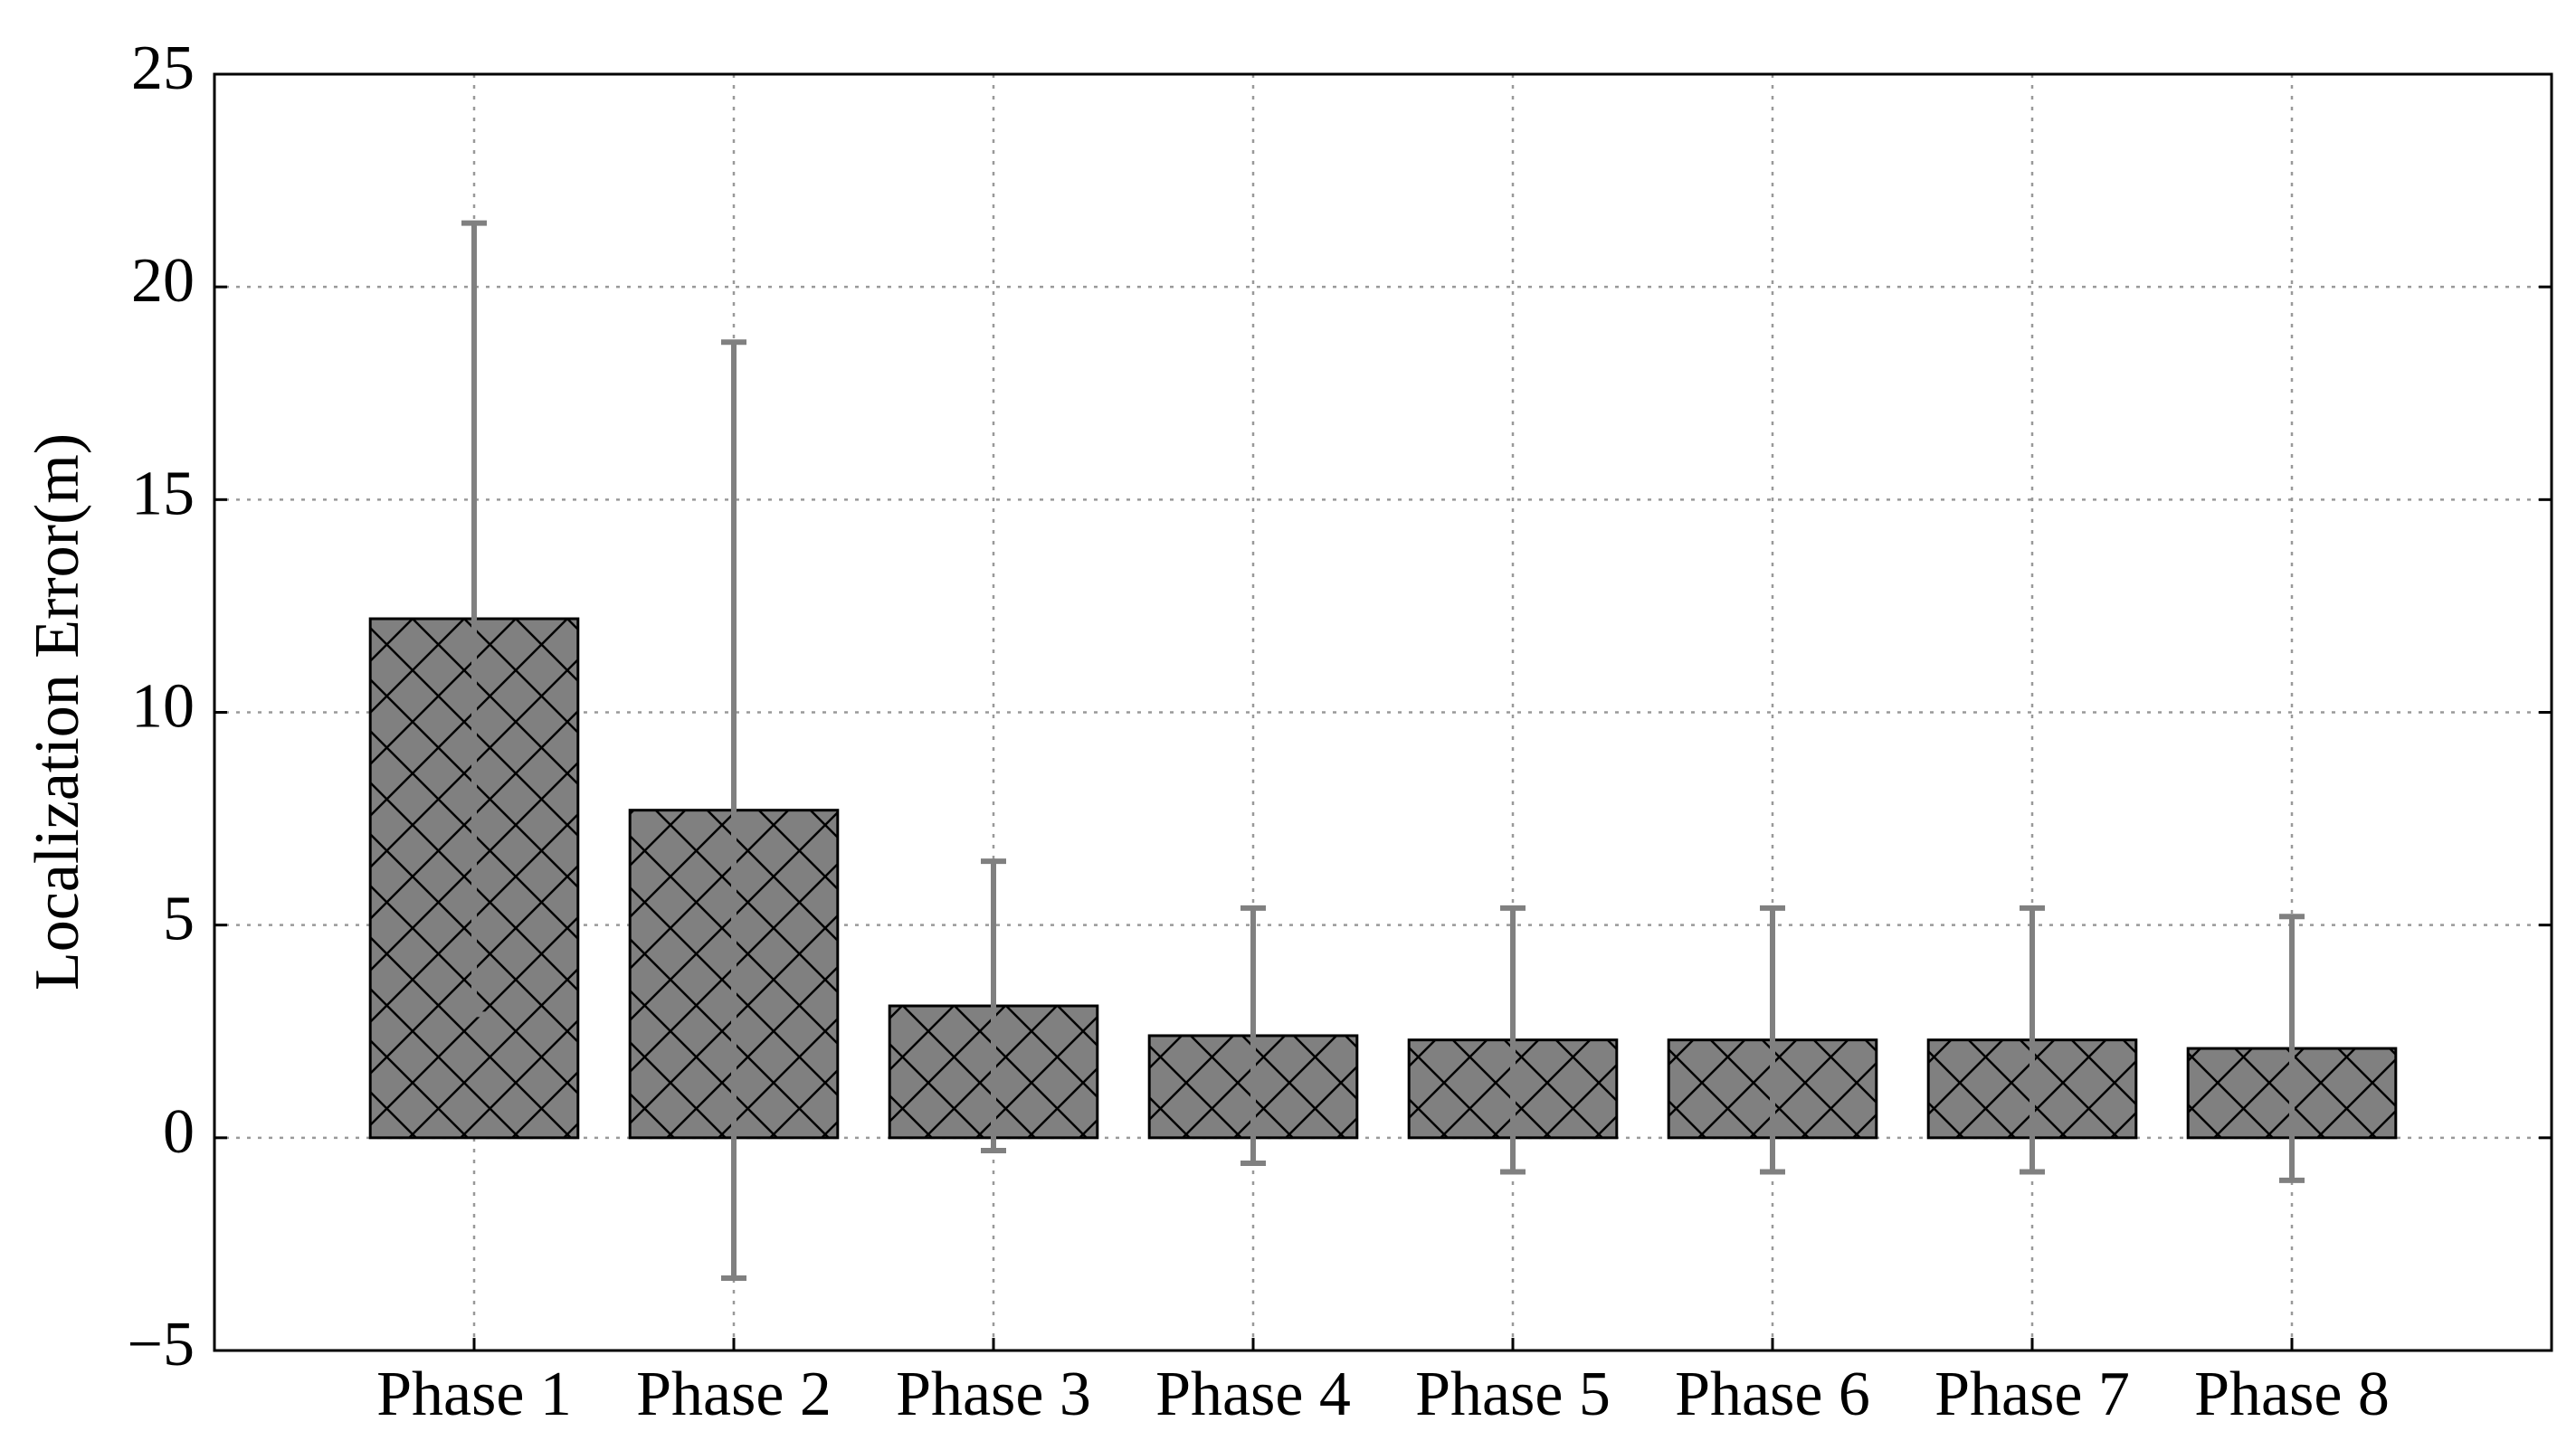  What do you see at coordinates (1773, 1395) in the screenshot?
I see `x-tick-label: Phase 6` at bounding box center [1773, 1395].